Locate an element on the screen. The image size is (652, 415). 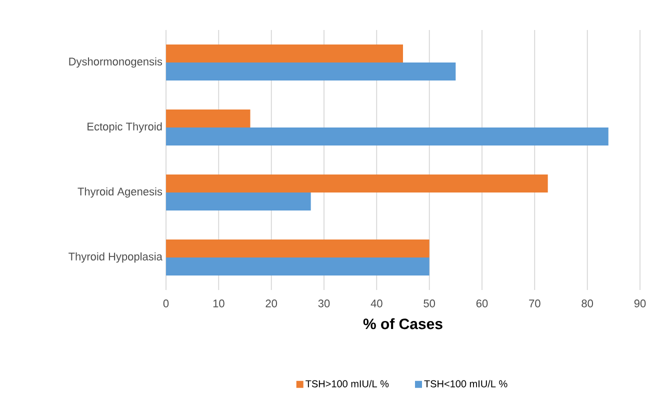
x-tick-label: 50 is located at coordinates (430, 304).